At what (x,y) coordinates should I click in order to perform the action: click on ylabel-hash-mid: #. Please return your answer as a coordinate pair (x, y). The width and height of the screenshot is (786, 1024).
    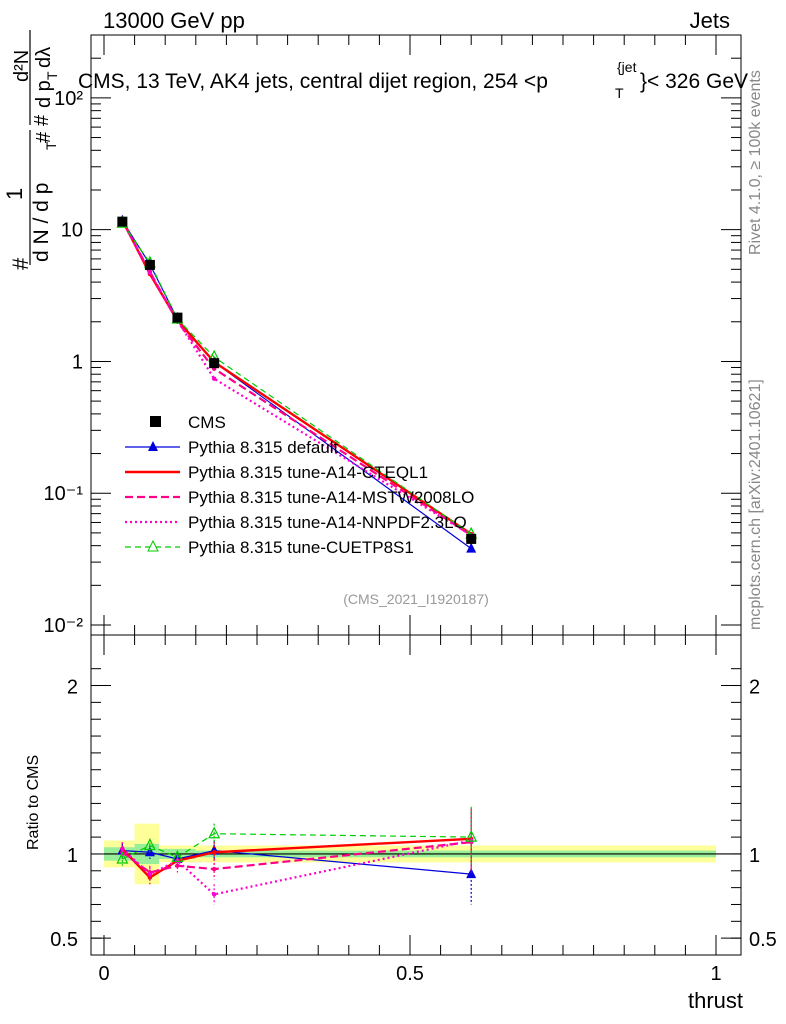
    Looking at the image, I should click on (44, 137).